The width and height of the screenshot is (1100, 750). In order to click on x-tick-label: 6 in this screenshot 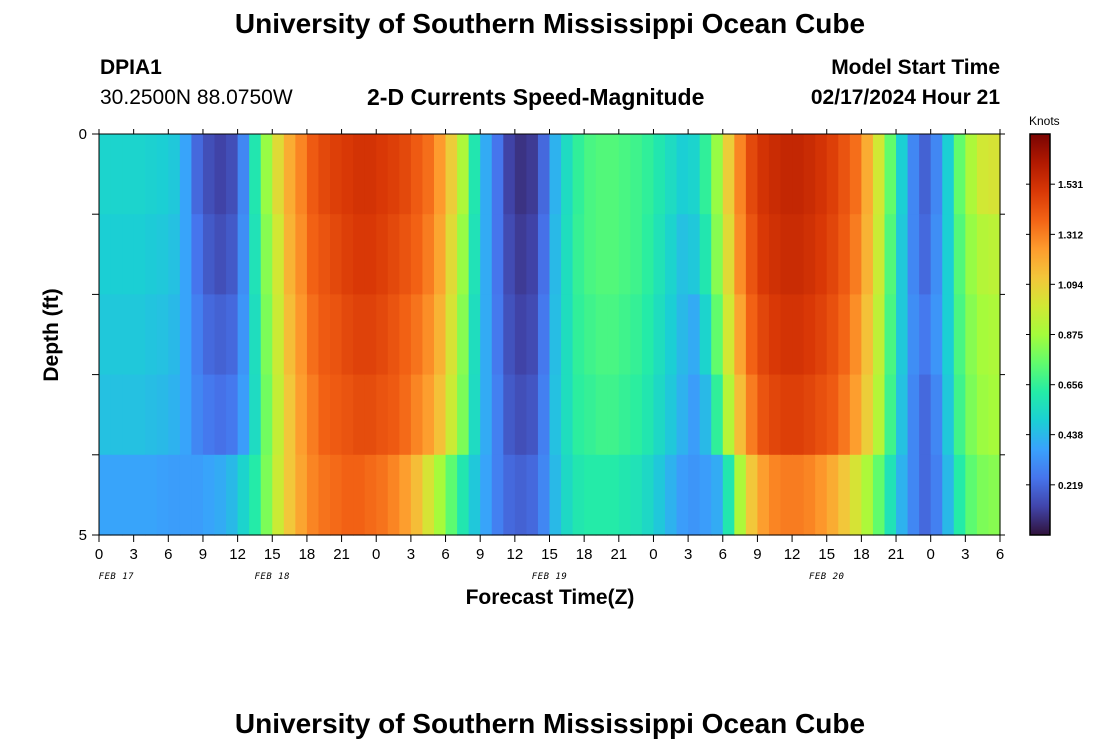, I will do `click(168, 554)`.